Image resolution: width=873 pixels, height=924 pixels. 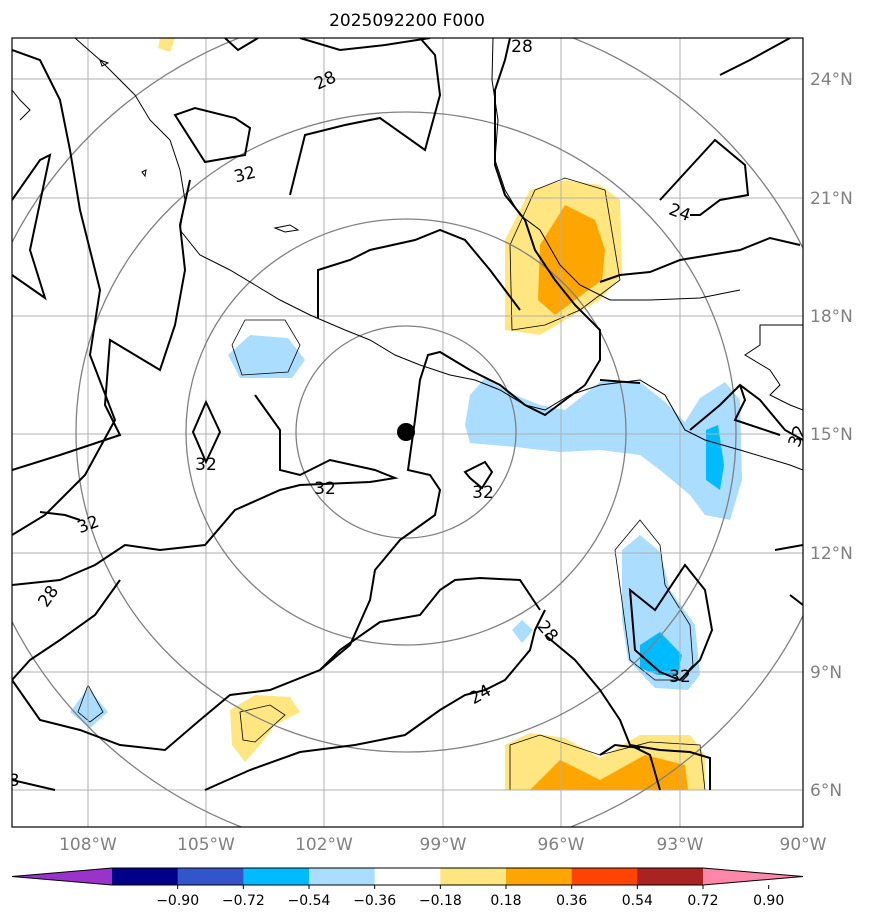 I want to click on colorbar-tick-label: −0.90, so click(x=177, y=901).